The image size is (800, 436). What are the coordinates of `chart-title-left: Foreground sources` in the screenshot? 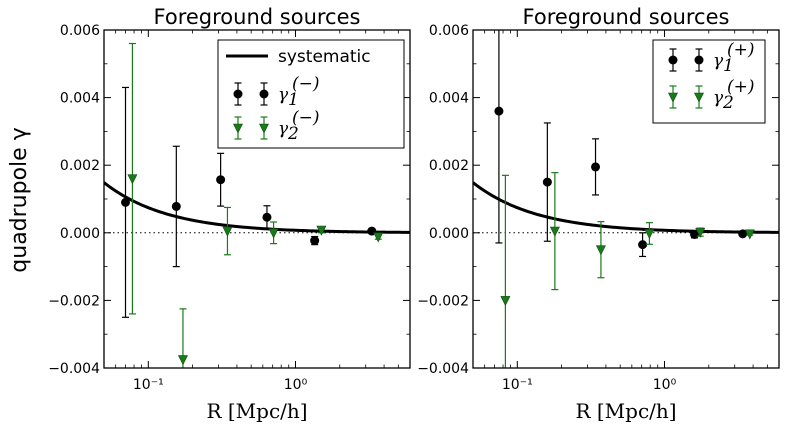 It's located at (257, 17).